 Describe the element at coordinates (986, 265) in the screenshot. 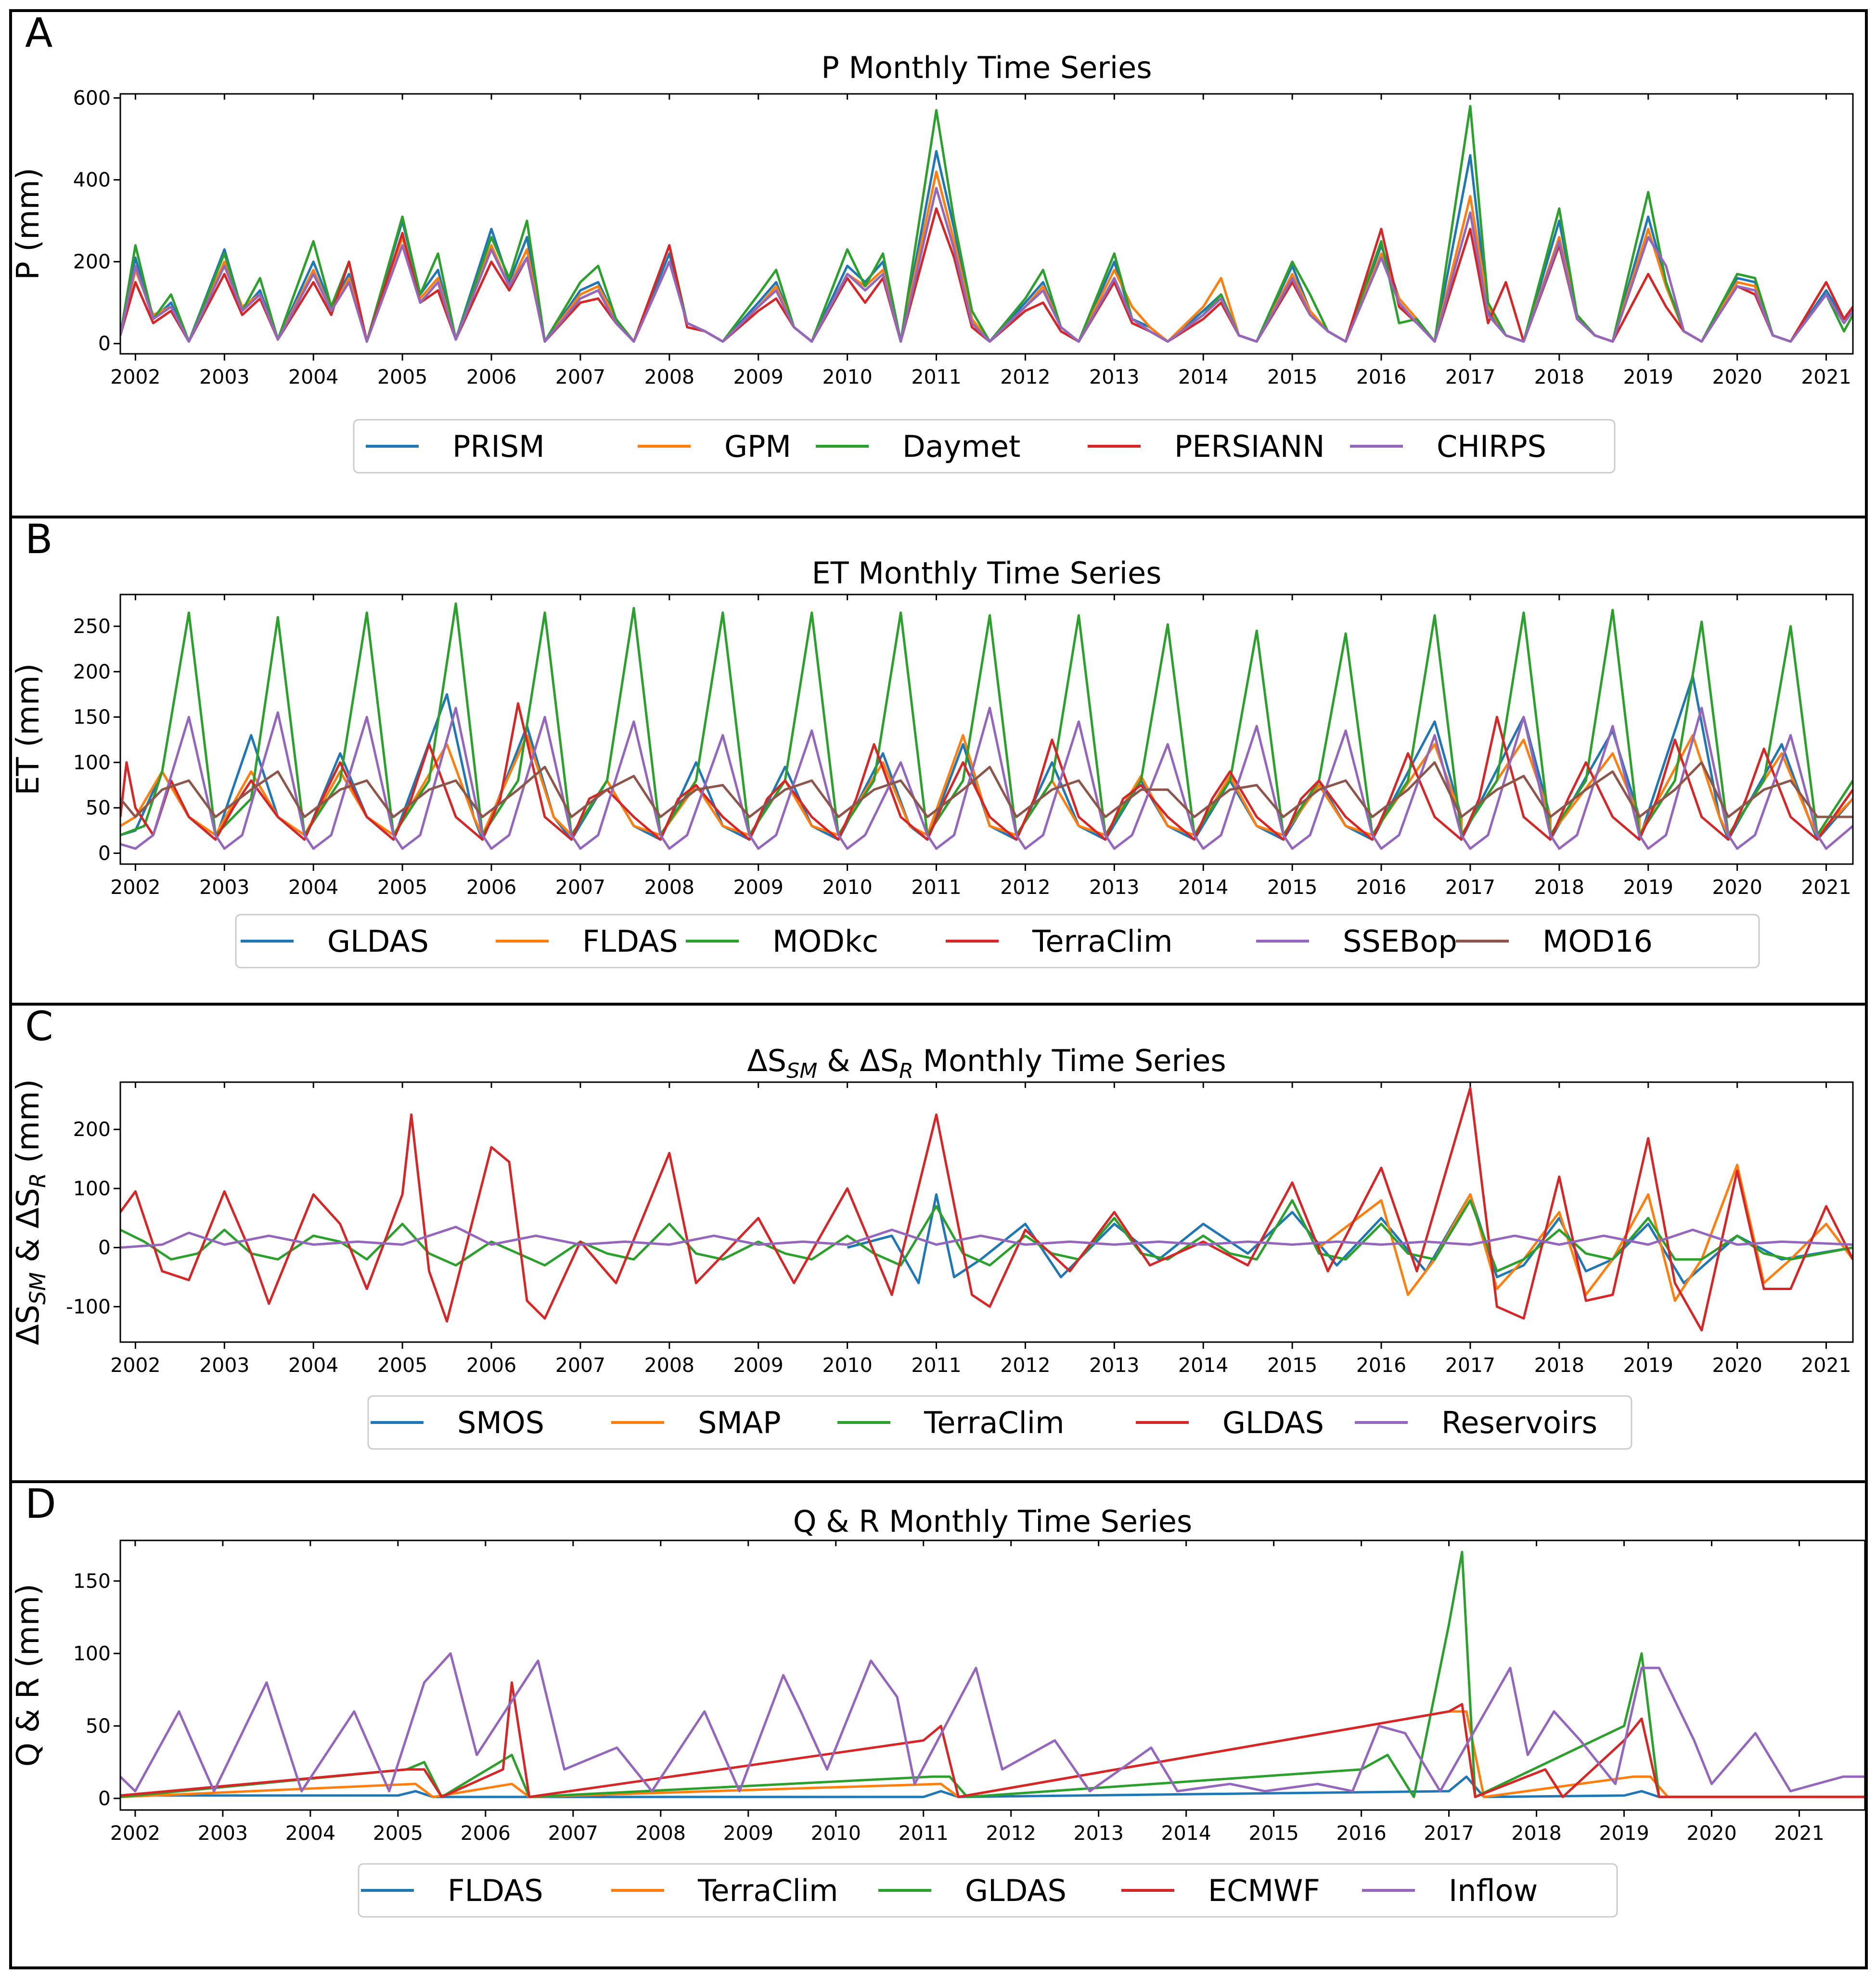

I see `series-line-chirps` at that location.